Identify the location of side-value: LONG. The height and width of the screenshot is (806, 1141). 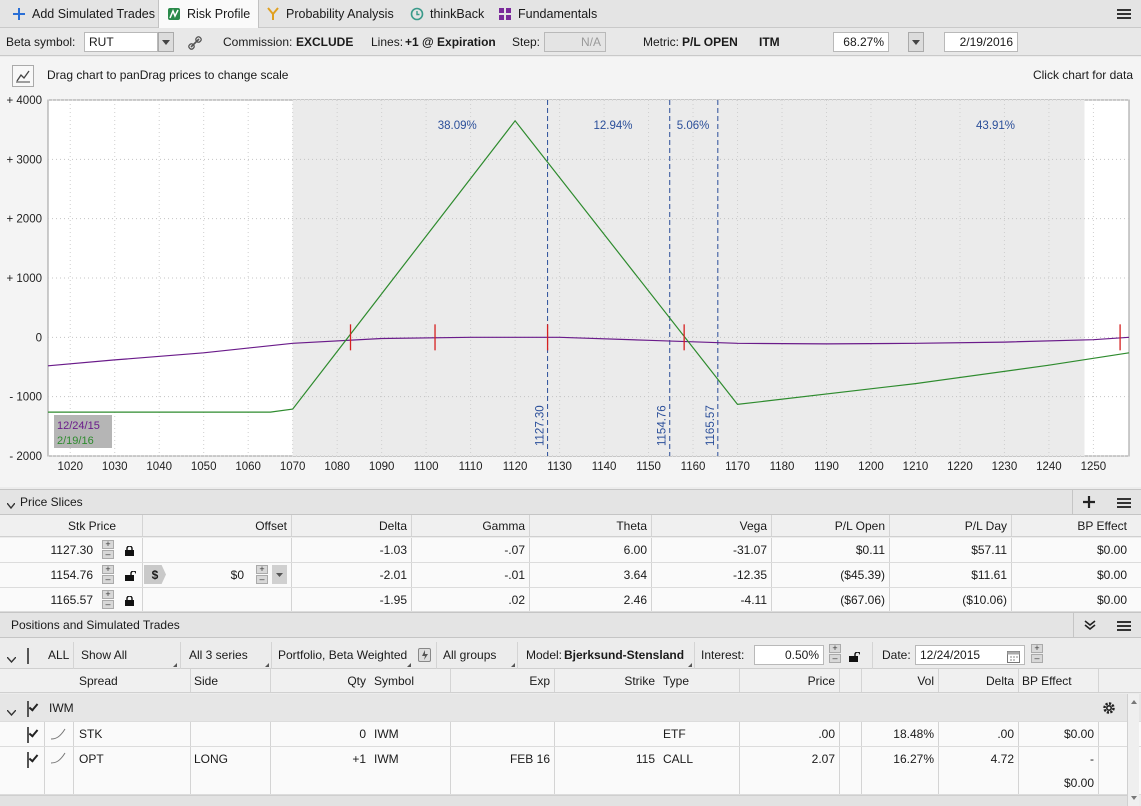
(211, 759).